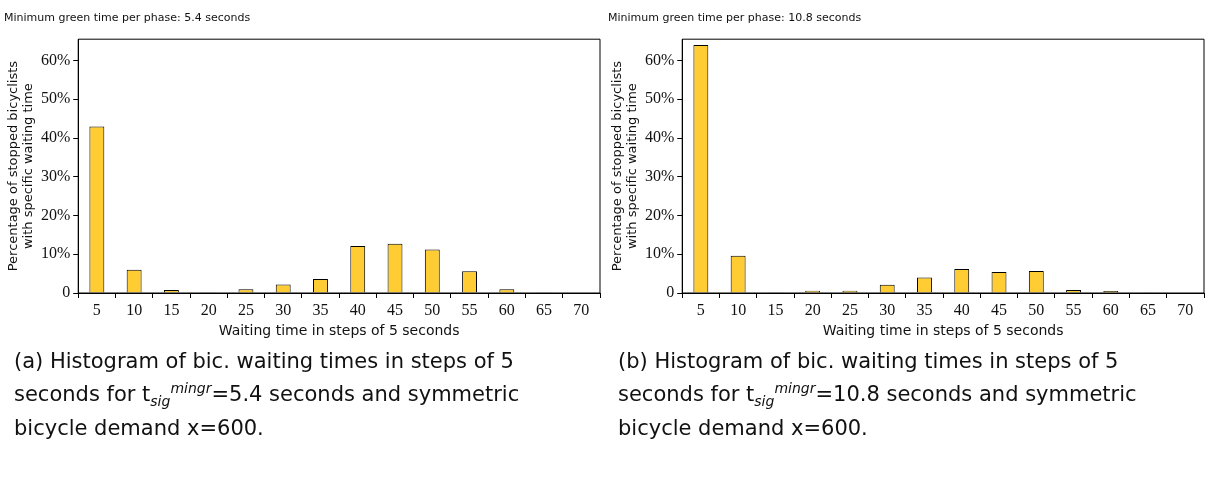 Image resolution: width=1208 pixels, height=490 pixels. I want to click on chart-title: Minimum green time per phase: 10.8 seconds, so click(735, 18).